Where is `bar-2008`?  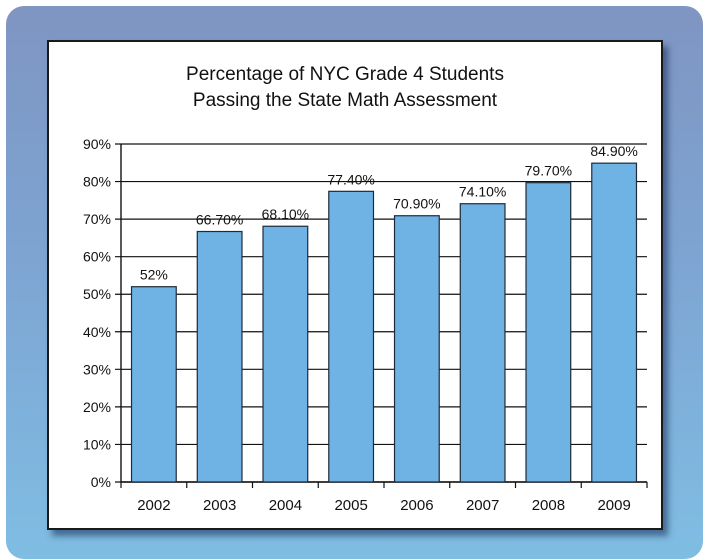 bar-2008 is located at coordinates (548, 332).